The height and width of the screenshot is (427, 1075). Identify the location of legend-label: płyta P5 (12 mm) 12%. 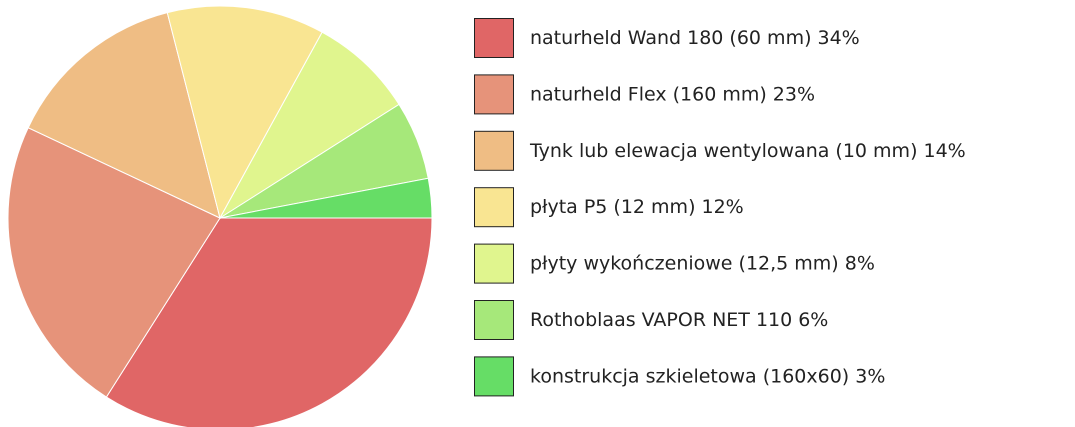
(637, 207).